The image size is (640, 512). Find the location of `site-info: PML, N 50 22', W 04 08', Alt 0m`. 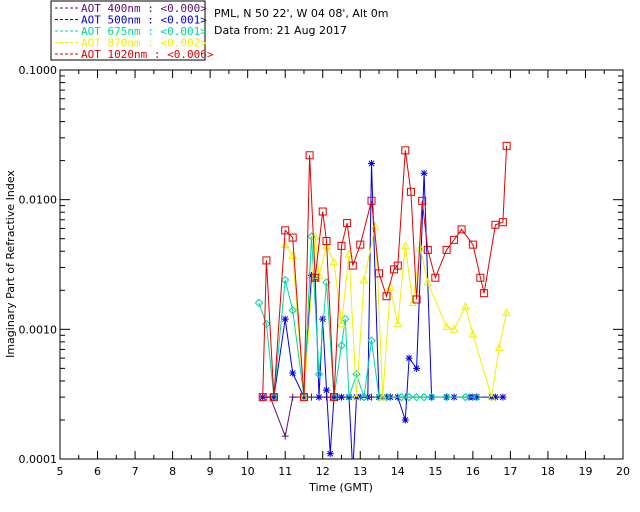

site-info: PML, N 50 22', W 04 08', Alt 0m is located at coordinates (301, 13).